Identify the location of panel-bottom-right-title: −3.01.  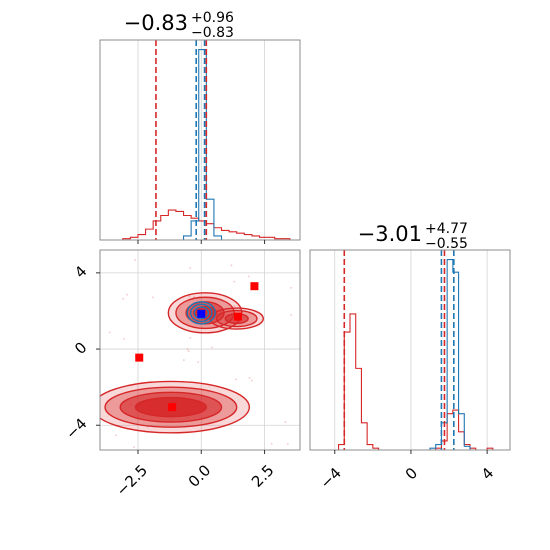
(390, 234).